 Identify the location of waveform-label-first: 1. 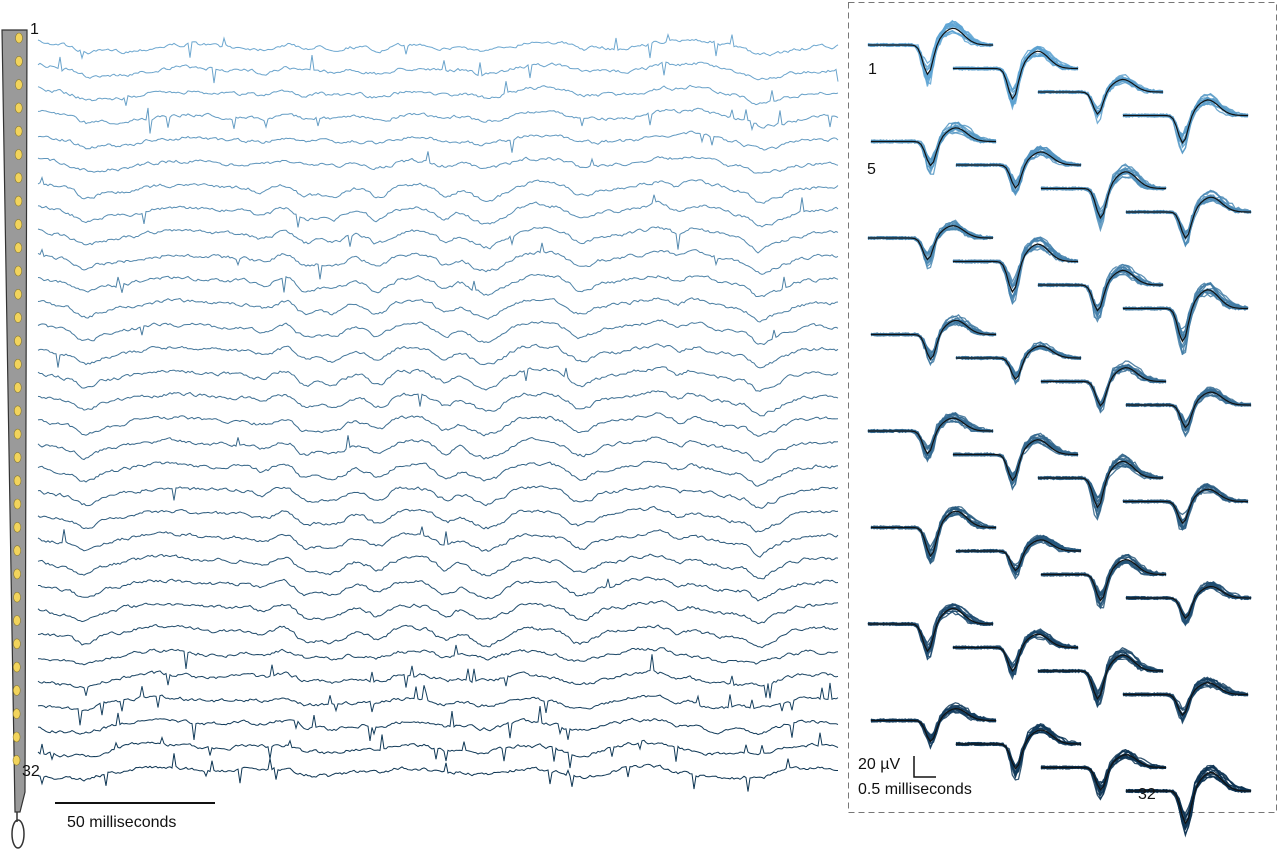
(872, 69).